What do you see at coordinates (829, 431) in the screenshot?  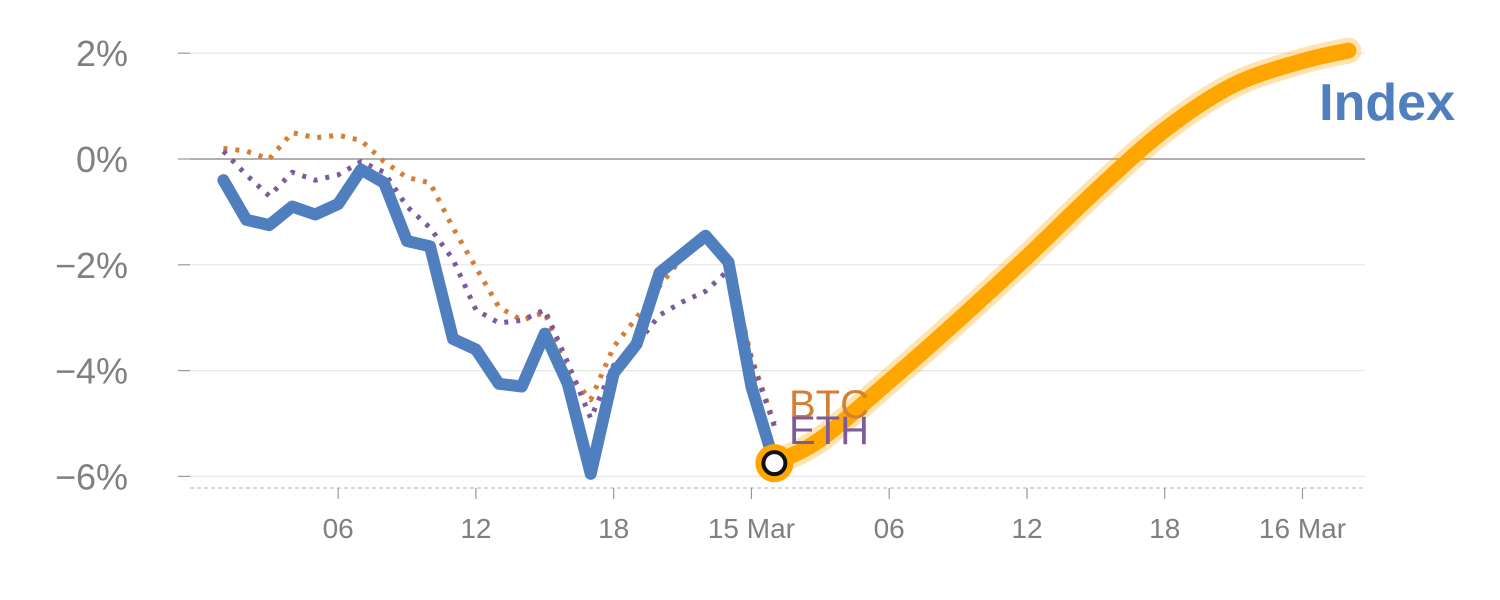 I see `eth-series-label: ETH` at bounding box center [829, 431].